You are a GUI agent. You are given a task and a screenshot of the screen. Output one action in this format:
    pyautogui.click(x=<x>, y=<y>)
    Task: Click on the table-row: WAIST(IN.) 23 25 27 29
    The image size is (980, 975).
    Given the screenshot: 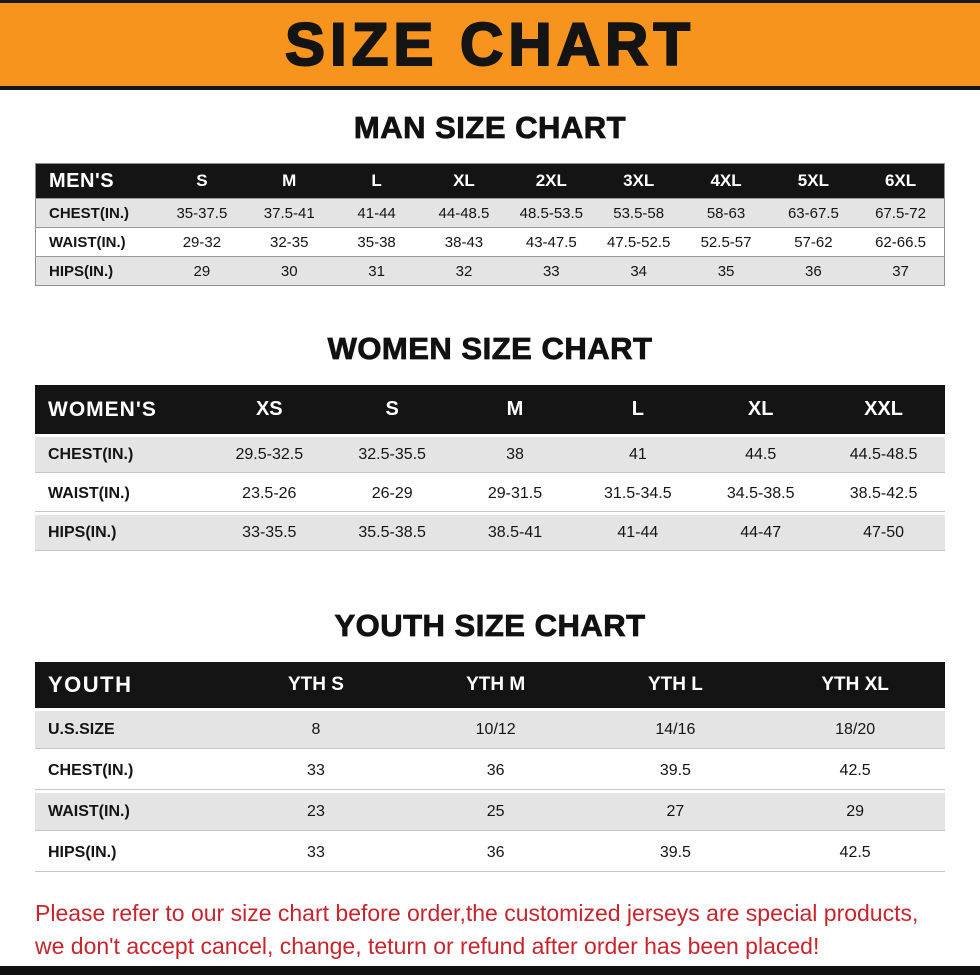 What is the action you would take?
    pyautogui.click(x=490, y=812)
    